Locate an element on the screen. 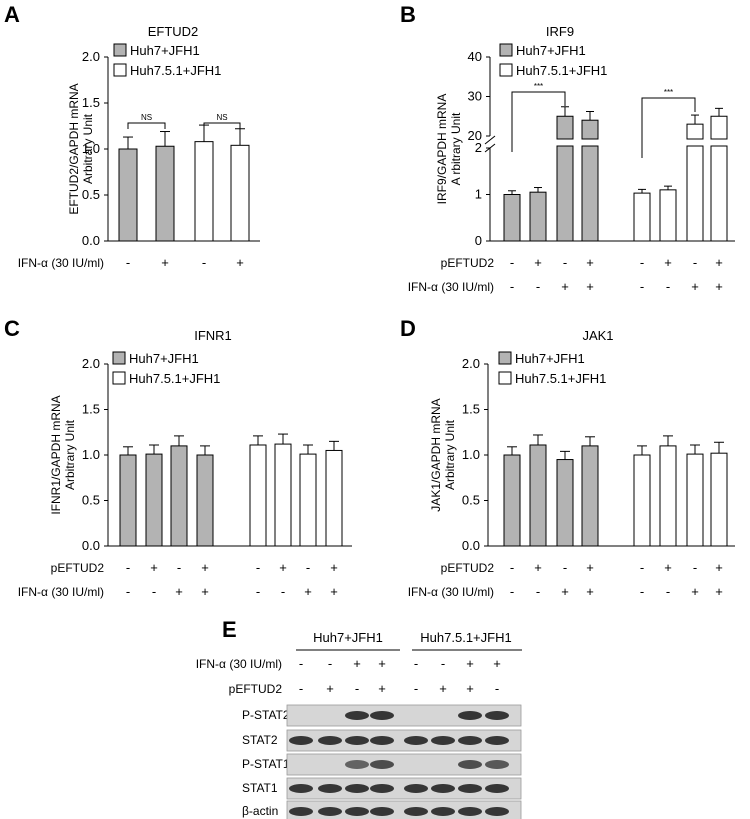 The height and width of the screenshot is (819, 750). axis-break is located at coordinates (490, 140).